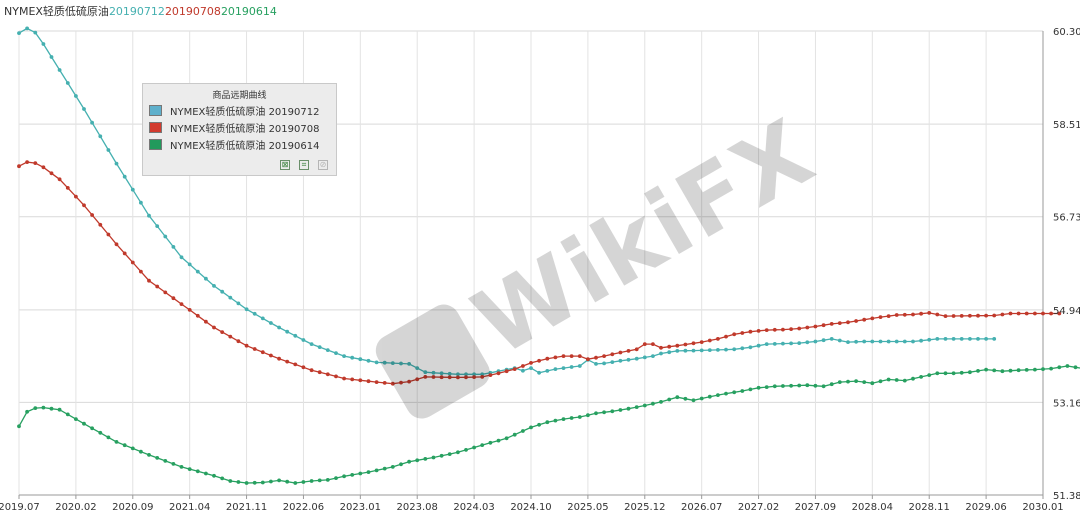  Describe the element at coordinates (239, 144) in the screenshot. I see `legend-item: NYMEX轻质低硫原油 20190614` at that location.